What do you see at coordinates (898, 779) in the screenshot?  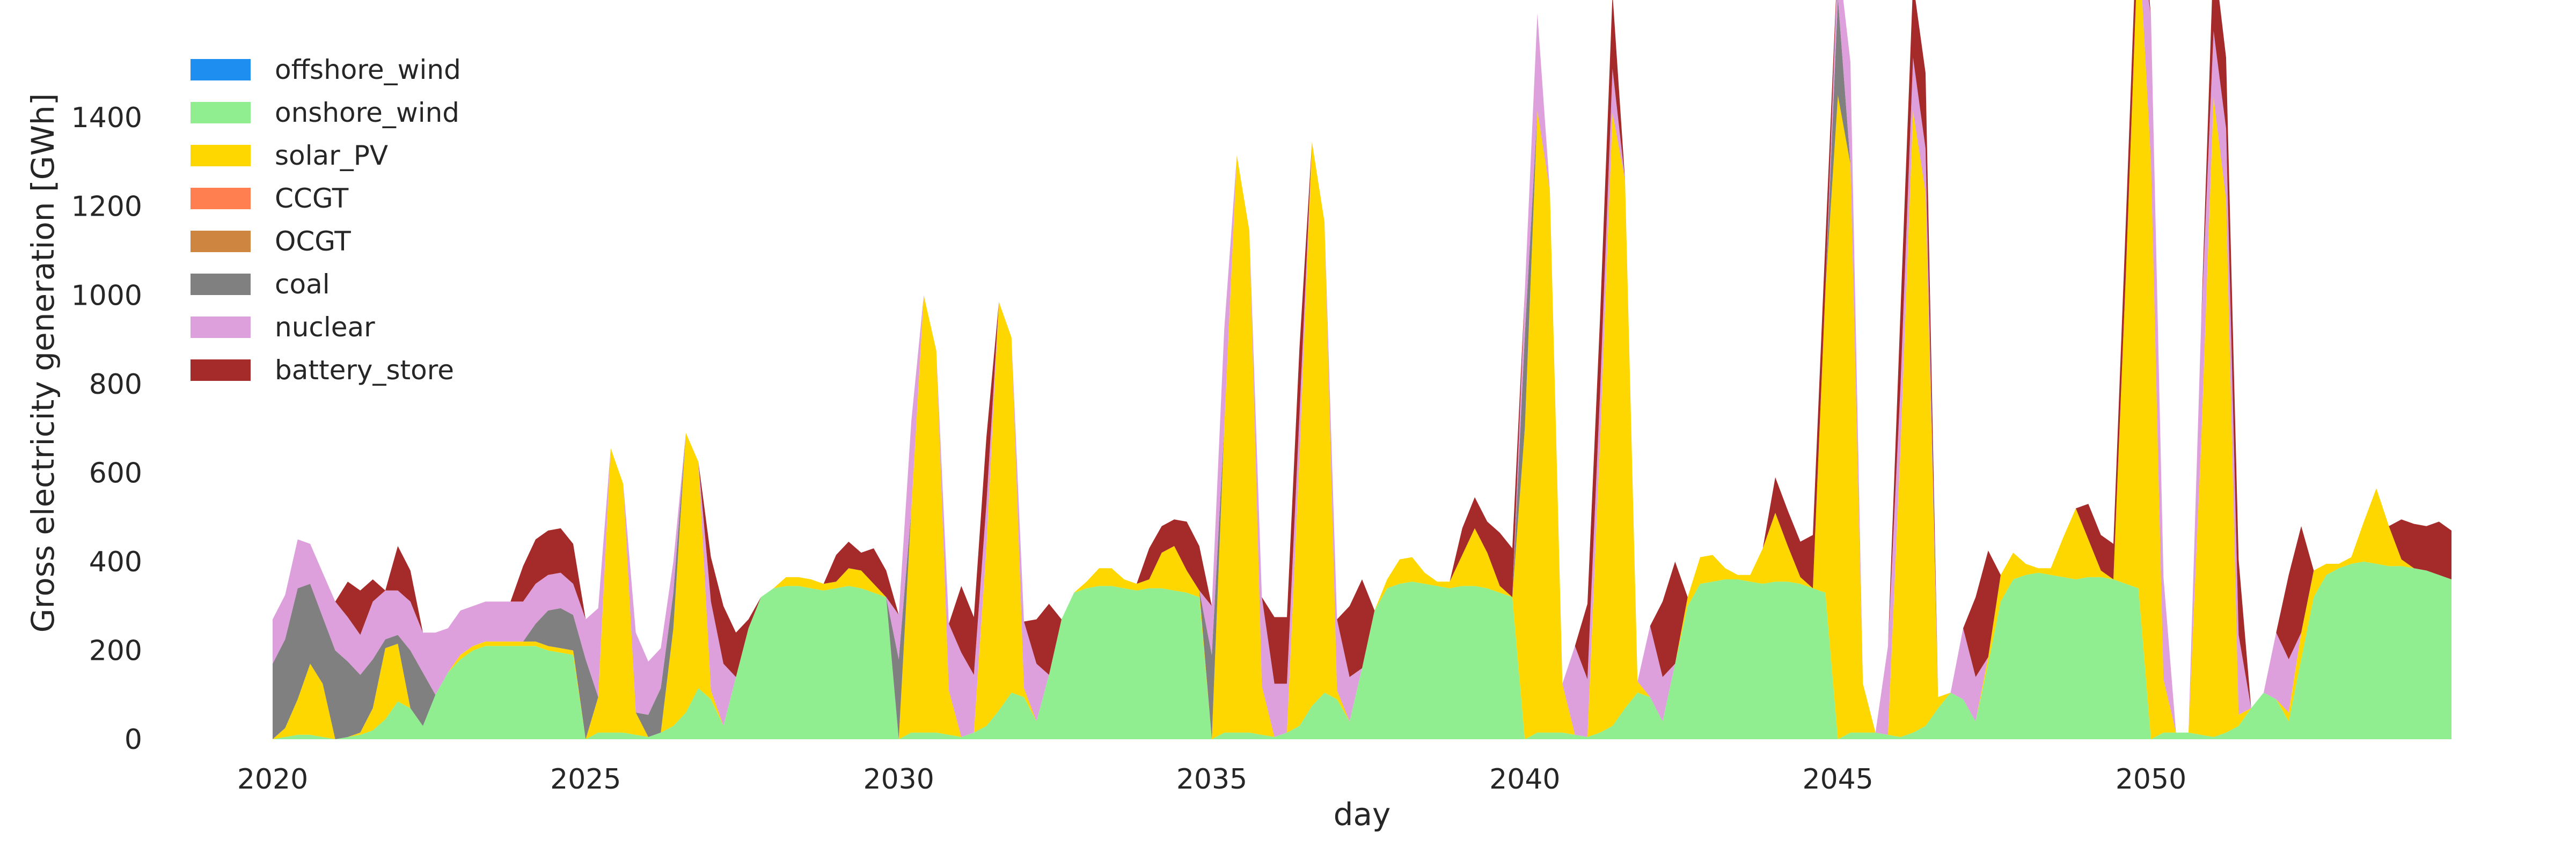 I see `x-tick-label: 2030` at bounding box center [898, 779].